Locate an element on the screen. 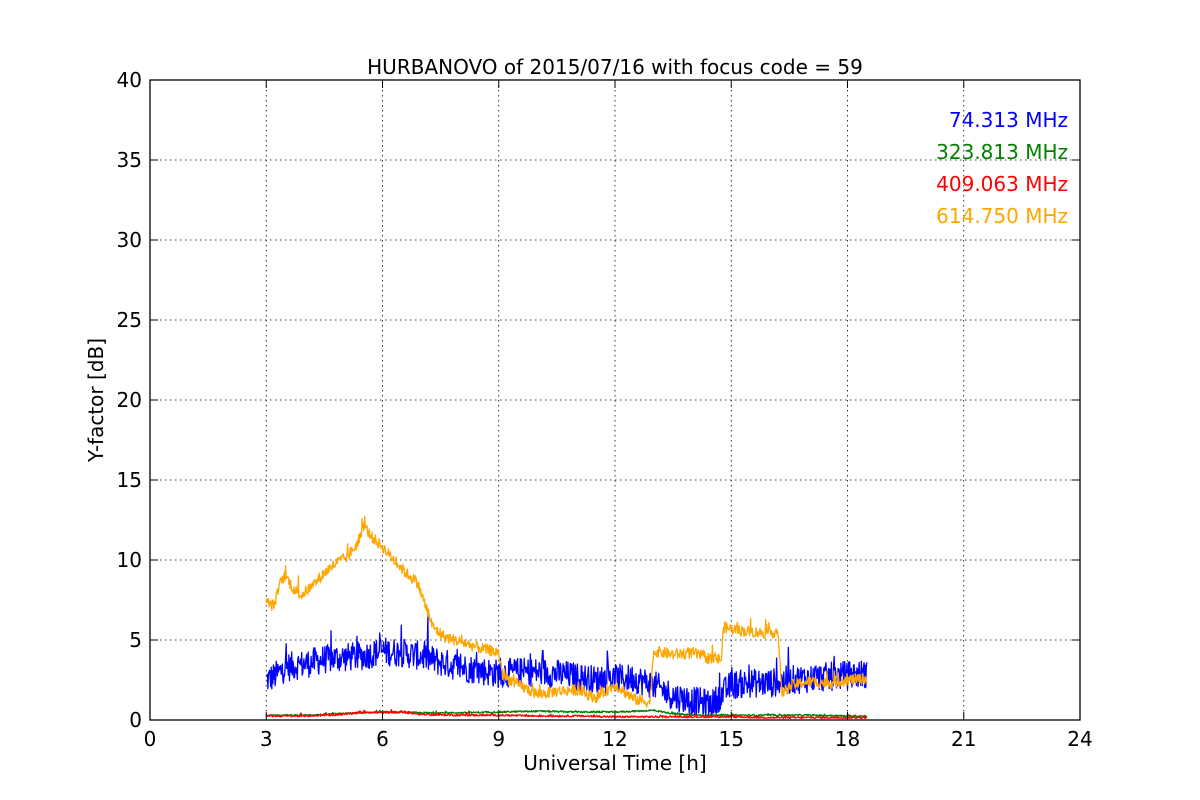 Image resolution: width=1200 pixels, height=800 pixels. y-tick-label: 5 is located at coordinates (135, 640).